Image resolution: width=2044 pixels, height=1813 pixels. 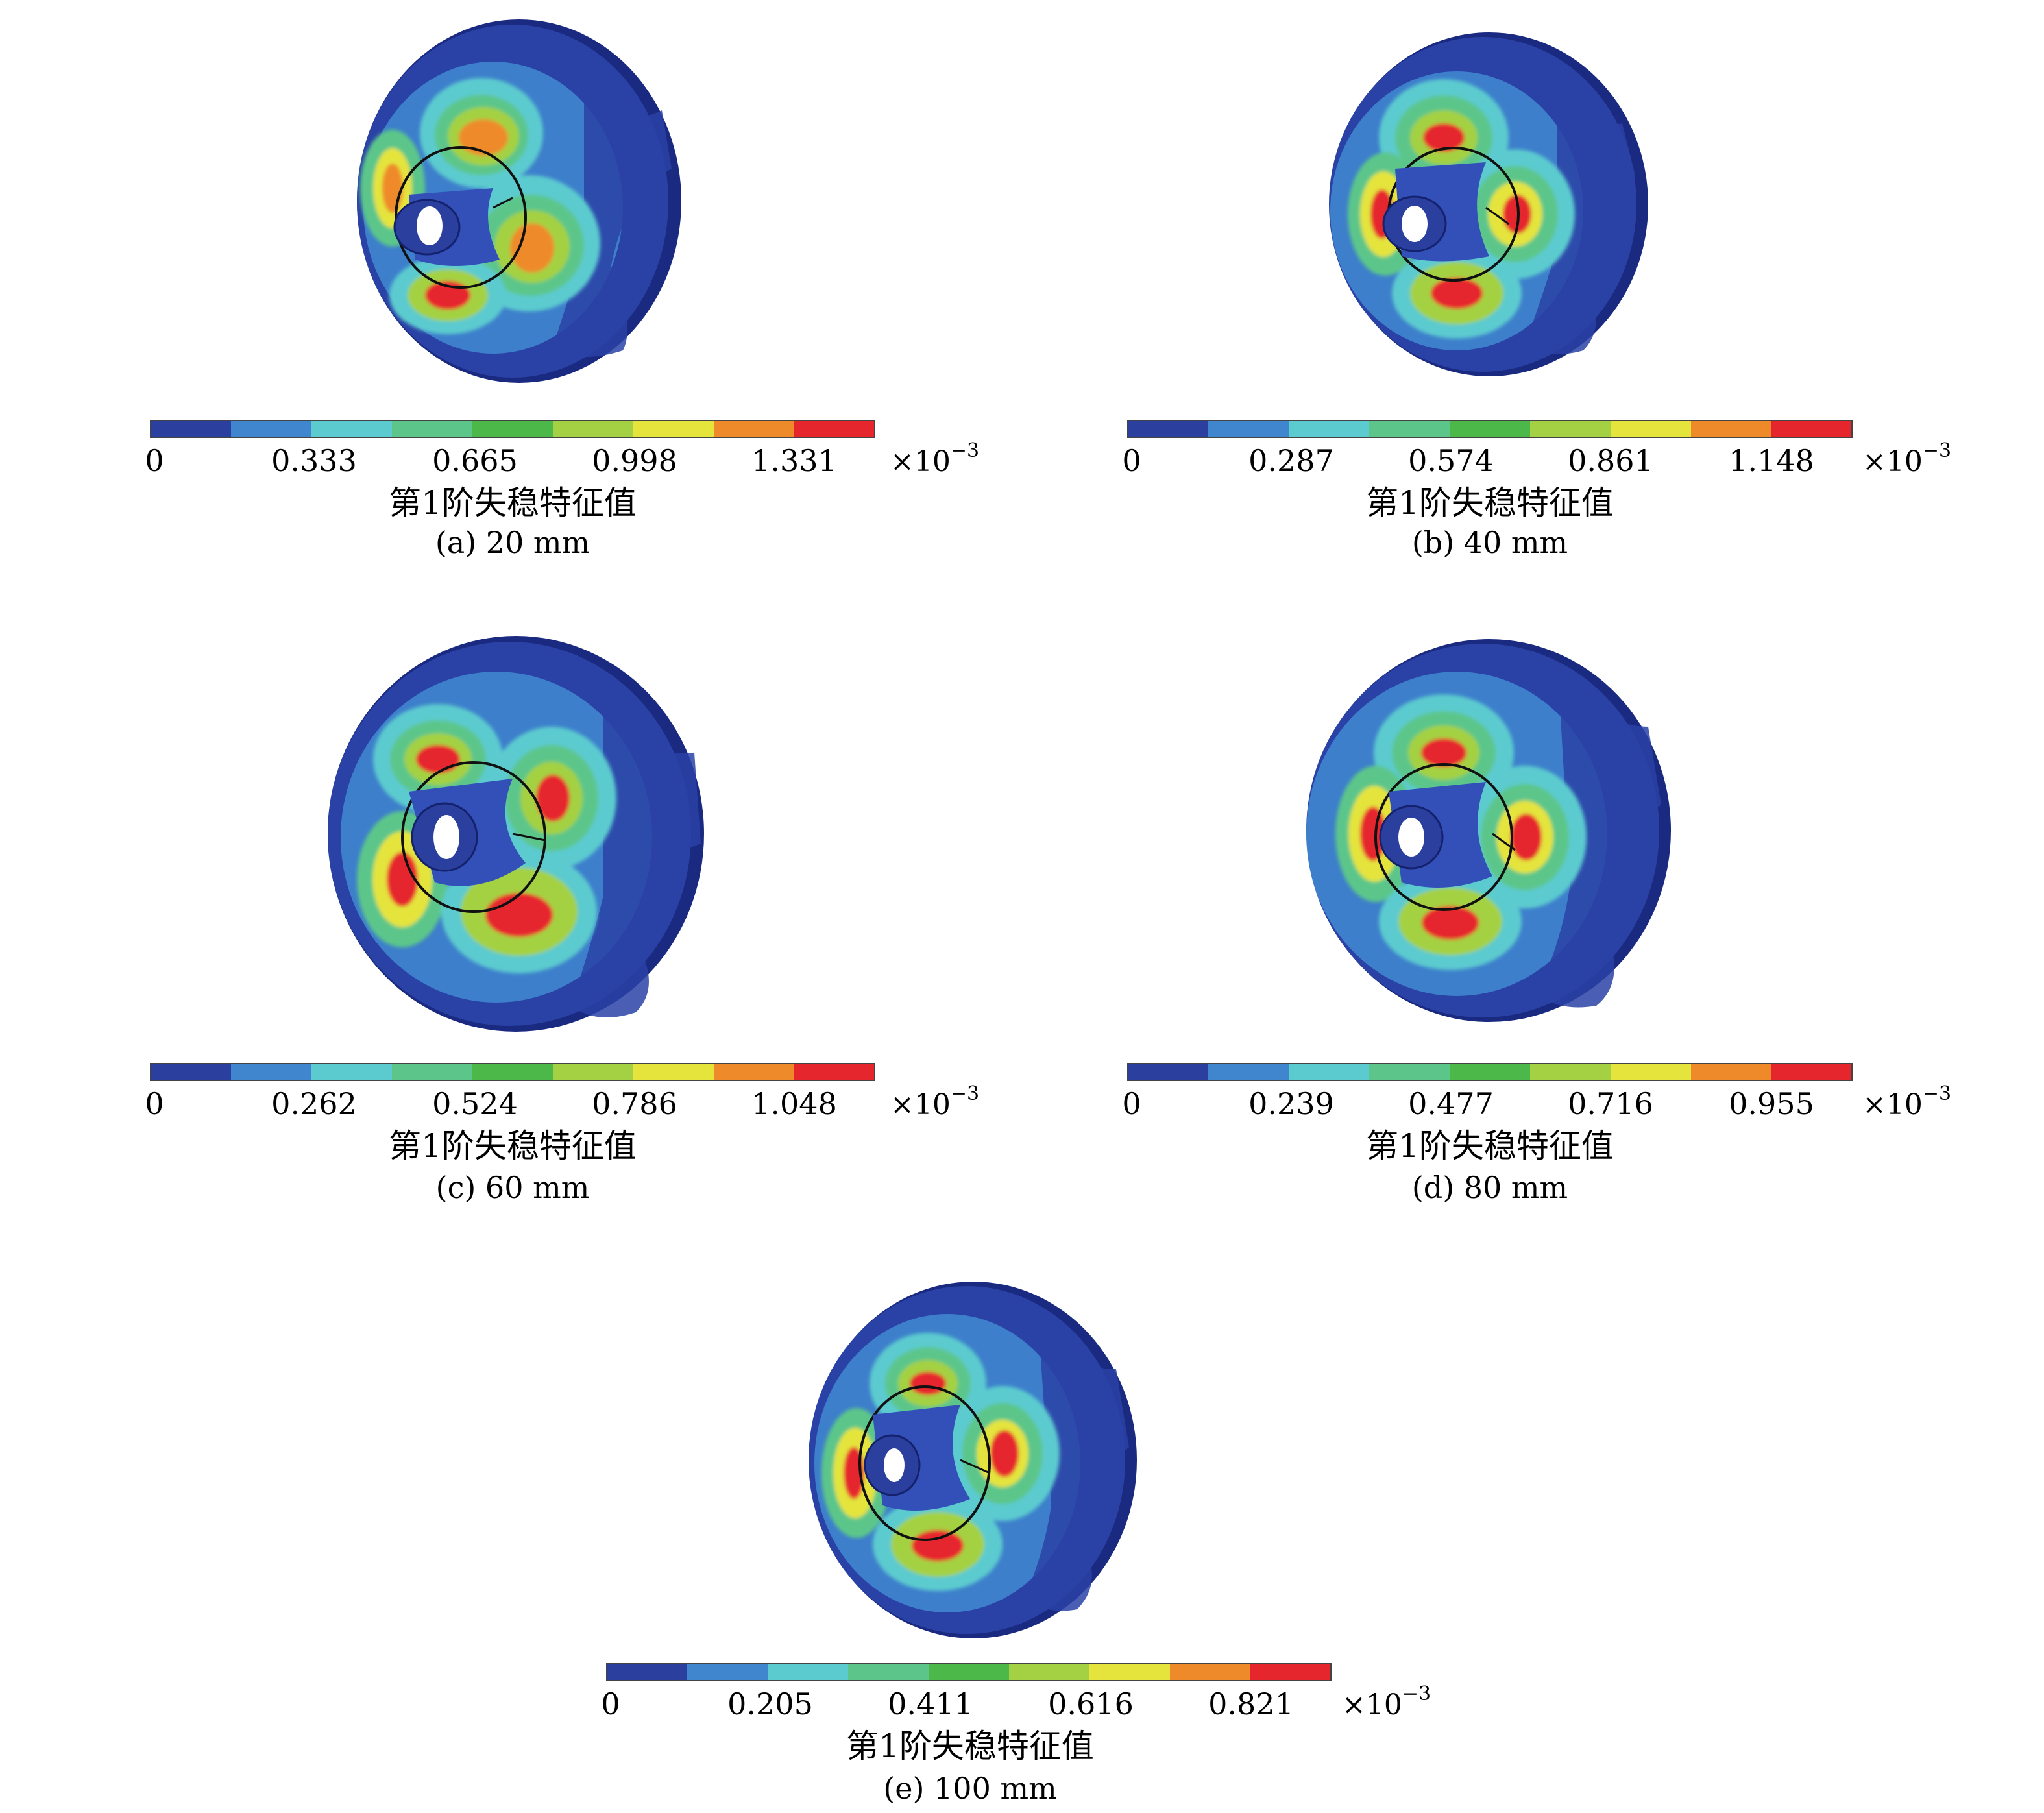 I want to click on contour-plot-c, so click(x=516, y=834).